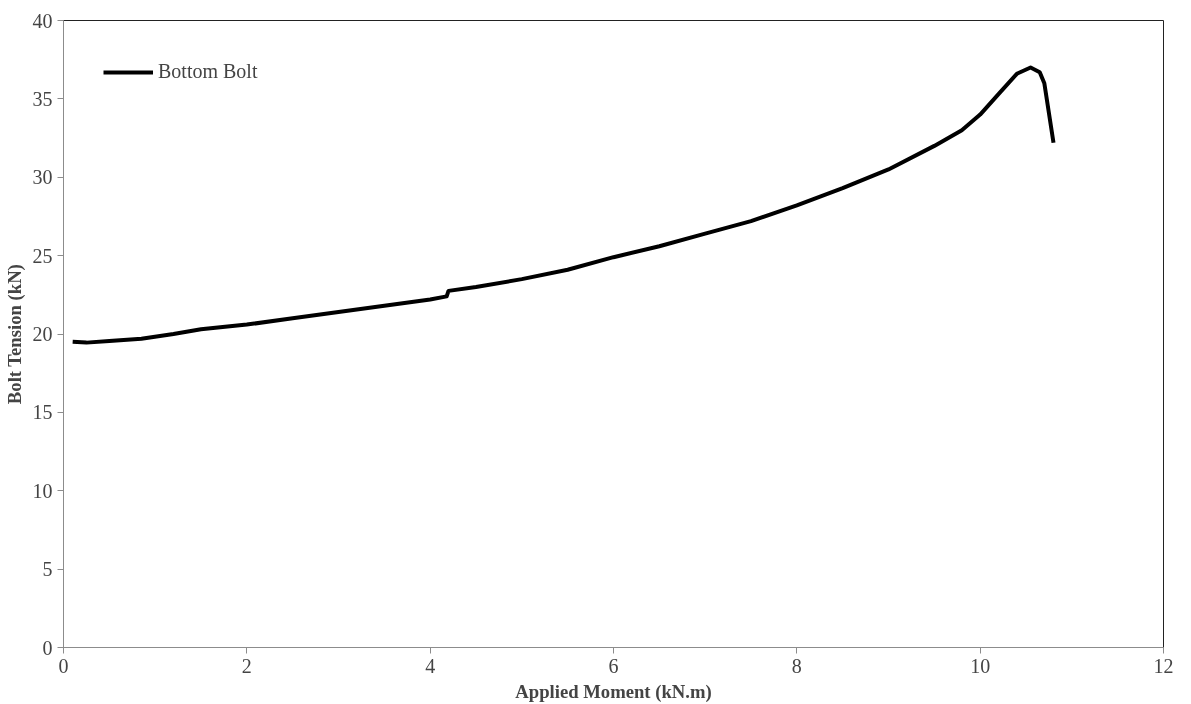 Image resolution: width=1191 pixels, height=704 pixels. I want to click on y-axis-title: Bolt Tension (kN), so click(14, 334).